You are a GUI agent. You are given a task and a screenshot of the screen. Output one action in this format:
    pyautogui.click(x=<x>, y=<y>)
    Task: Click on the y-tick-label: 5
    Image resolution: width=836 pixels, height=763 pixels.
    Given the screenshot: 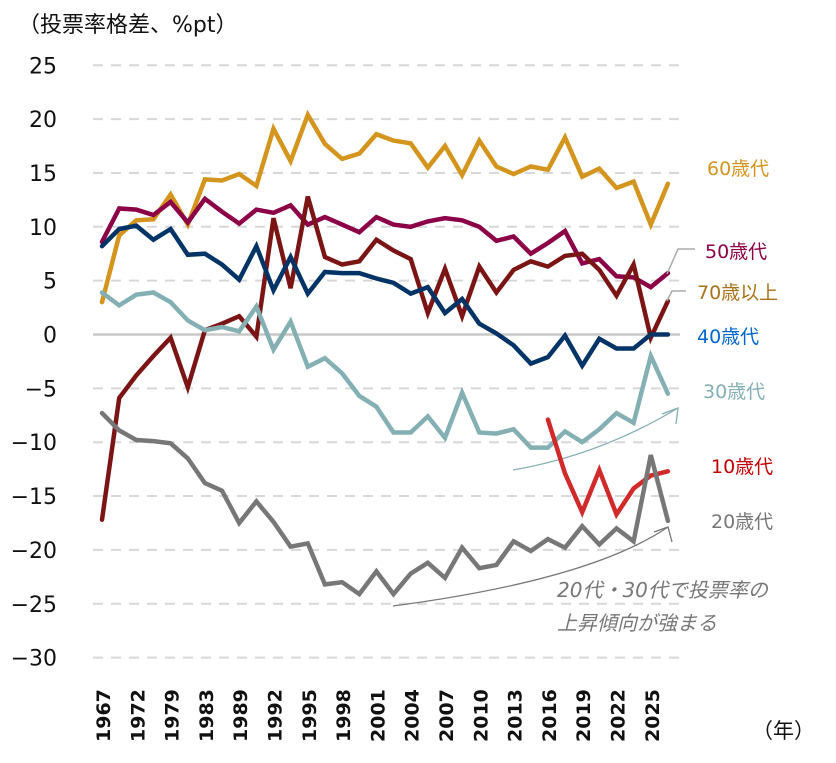 What is the action you would take?
    pyautogui.click(x=50, y=282)
    